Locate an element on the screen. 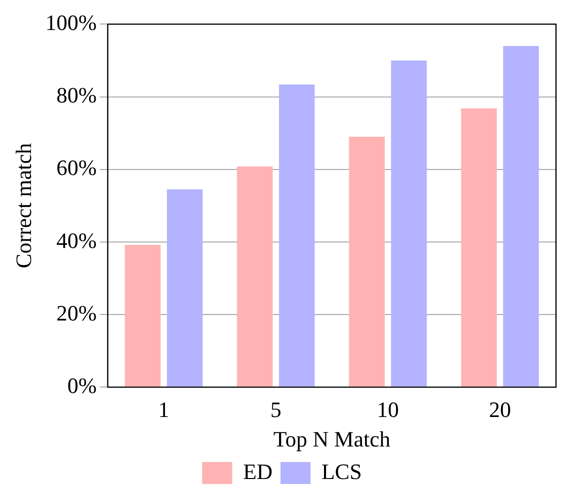 The height and width of the screenshot is (502, 566). x-tick-label: 1 is located at coordinates (164, 409).